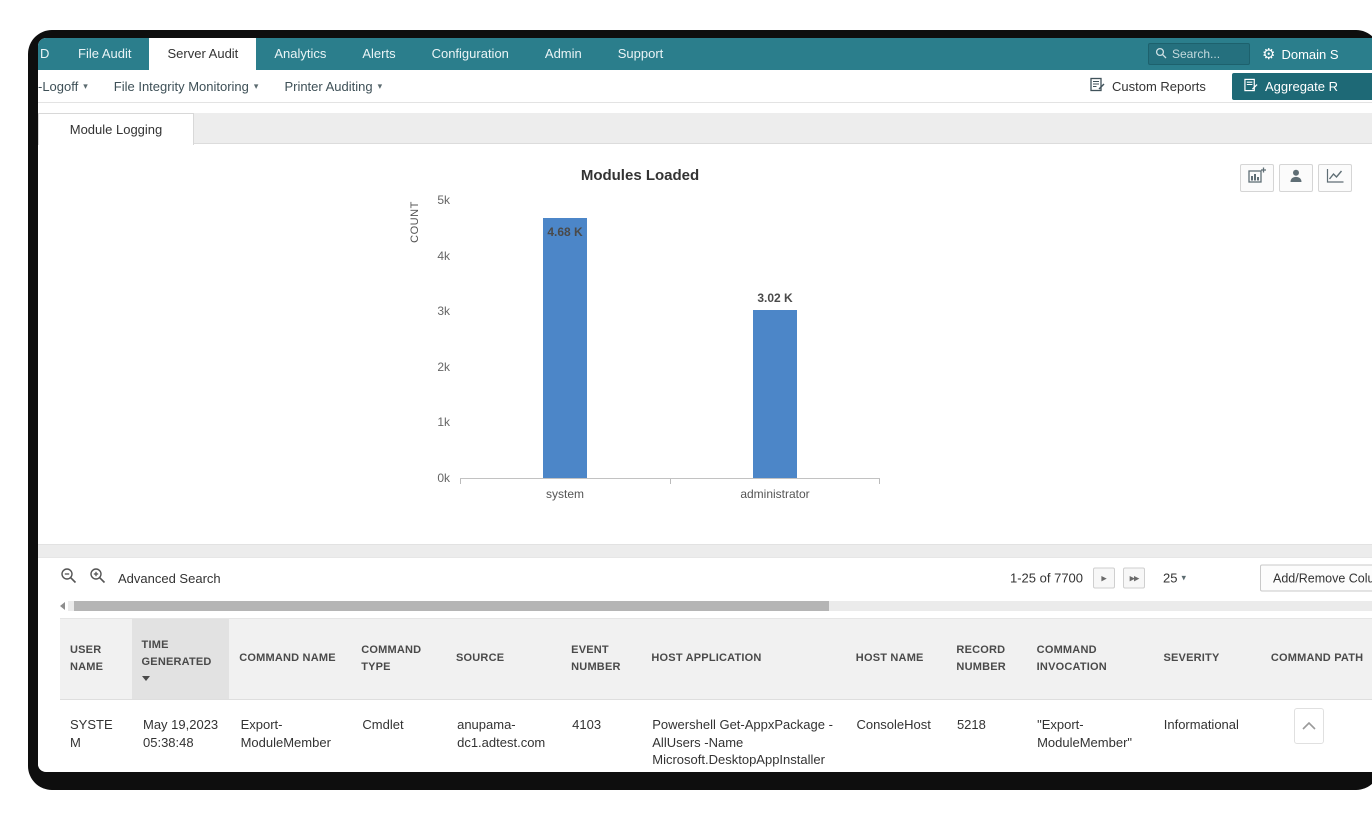 The image size is (1372, 814). Describe the element at coordinates (116, 129) in the screenshot. I see `tab-module-logging: Module Logging` at that location.